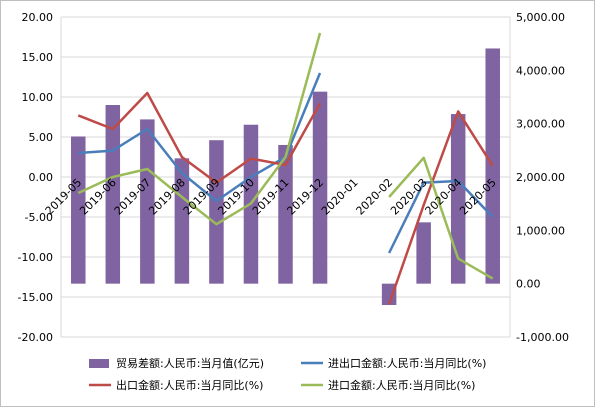 This screenshot has height=408, width=595. What do you see at coordinates (38, 97) in the screenshot?
I see `left-tick-label: 10.00` at bounding box center [38, 97].